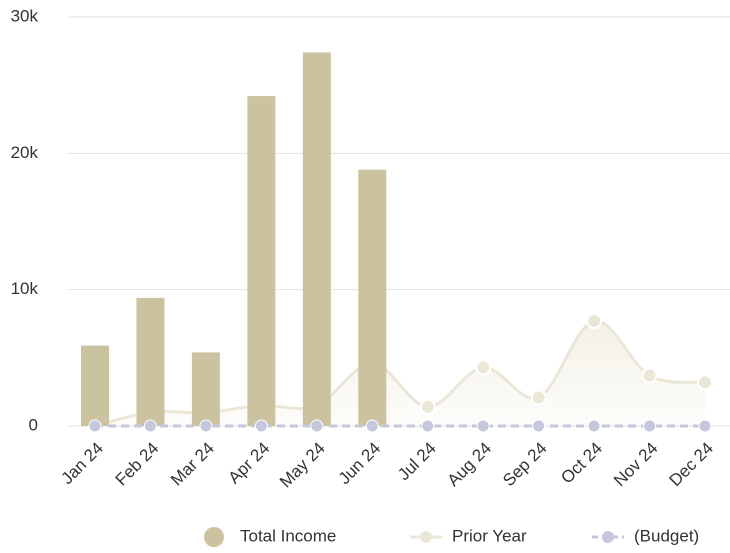  What do you see at coordinates (636, 465) in the screenshot?
I see `x-tick-label: Nov 24` at bounding box center [636, 465].